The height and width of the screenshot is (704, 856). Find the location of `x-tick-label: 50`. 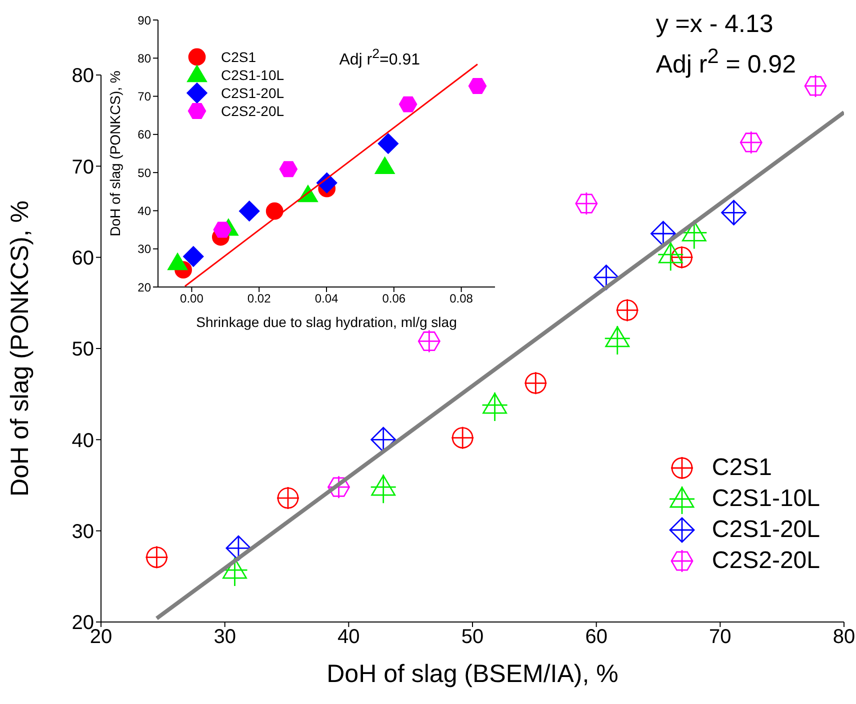

x-tick-label: 50 is located at coordinates (472, 637).